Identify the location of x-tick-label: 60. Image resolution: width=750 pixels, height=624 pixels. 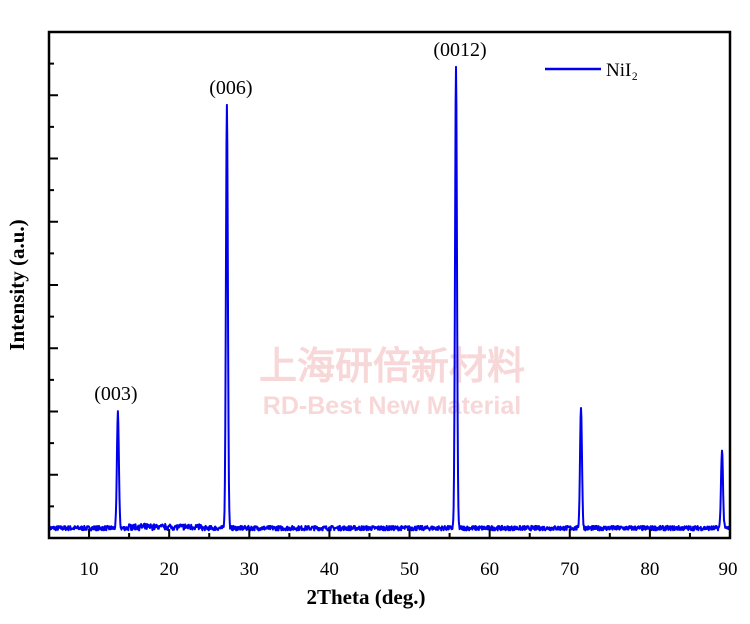
(489, 569).